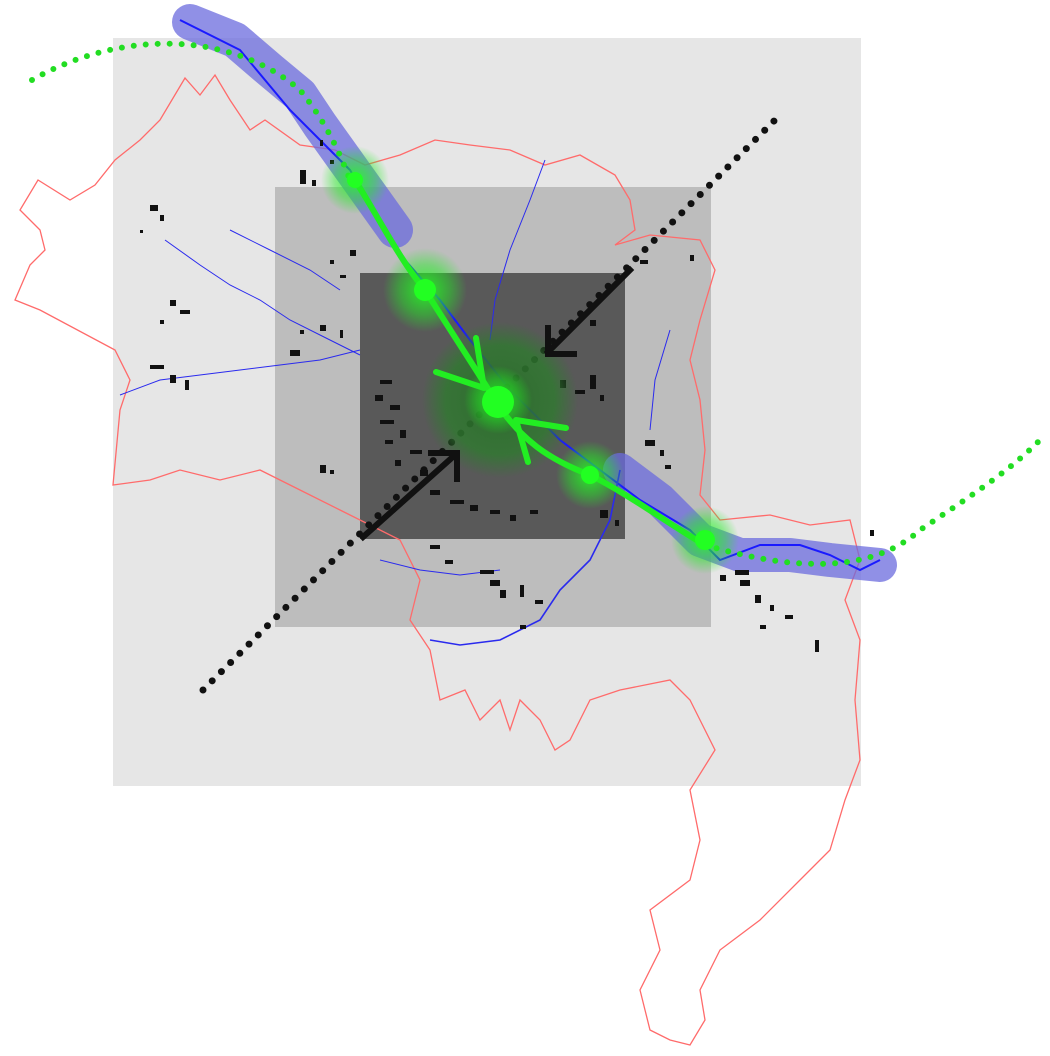 This screenshot has height=1056, width=1050. I want to click on arrow-icon-southwest, so click(589, 311).